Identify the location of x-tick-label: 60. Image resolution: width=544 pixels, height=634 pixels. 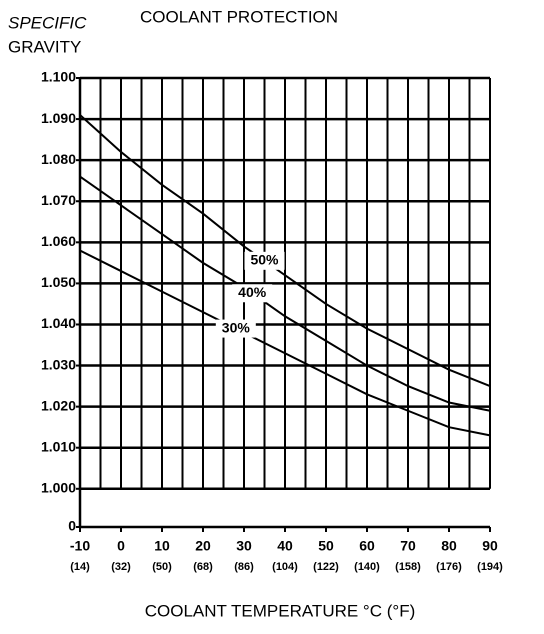
(367, 546).